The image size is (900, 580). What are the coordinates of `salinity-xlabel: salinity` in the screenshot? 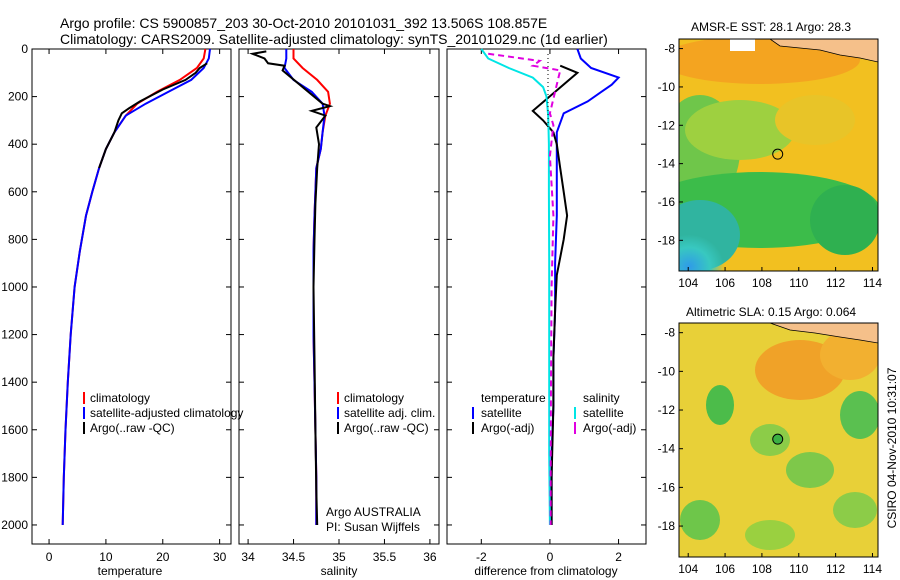 It's located at (339, 571).